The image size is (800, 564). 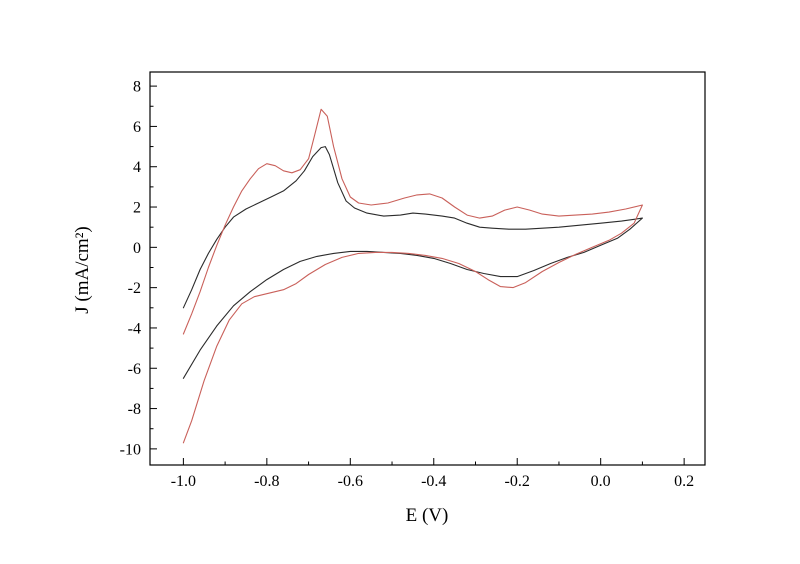 I want to click on x-tick-label: -1.0, so click(x=183, y=481).